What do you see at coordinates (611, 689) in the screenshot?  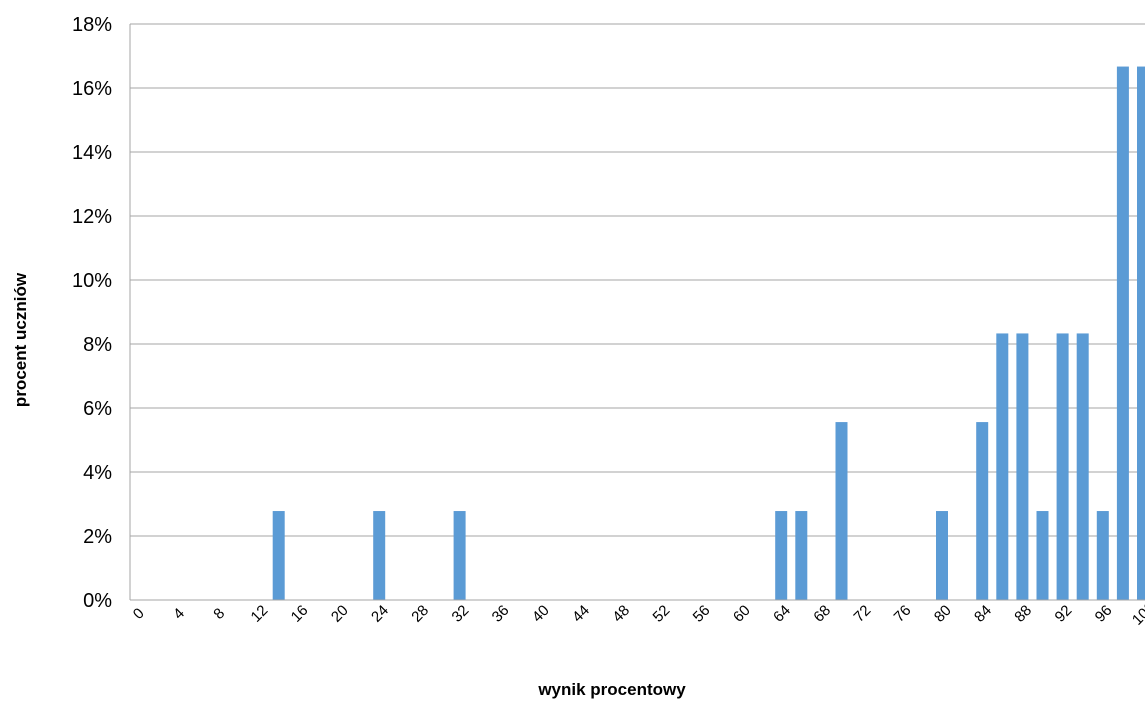 I see `x-axis-title: wynik procentowy` at bounding box center [611, 689].